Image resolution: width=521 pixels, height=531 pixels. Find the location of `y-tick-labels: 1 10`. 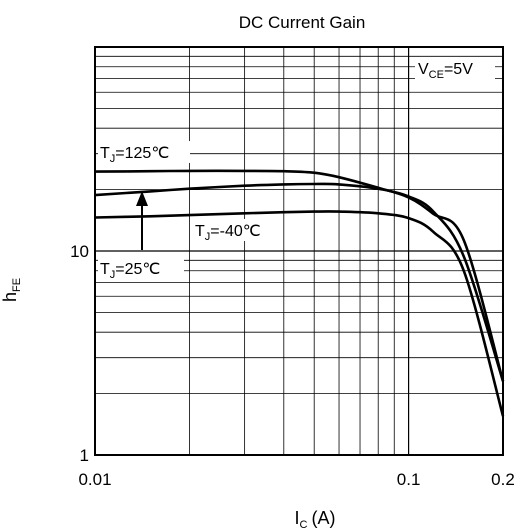

y-tick-labels: 1 10 is located at coordinates (79, 353).